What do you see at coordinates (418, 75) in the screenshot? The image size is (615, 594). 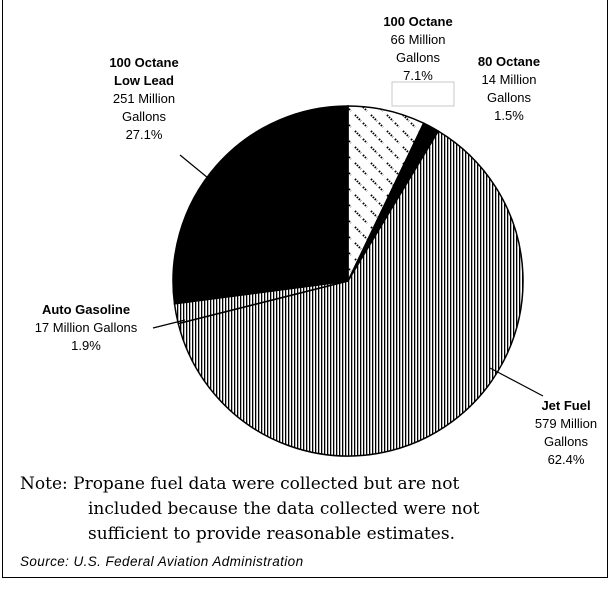 I see `slice-detail: 7.1%` at bounding box center [418, 75].